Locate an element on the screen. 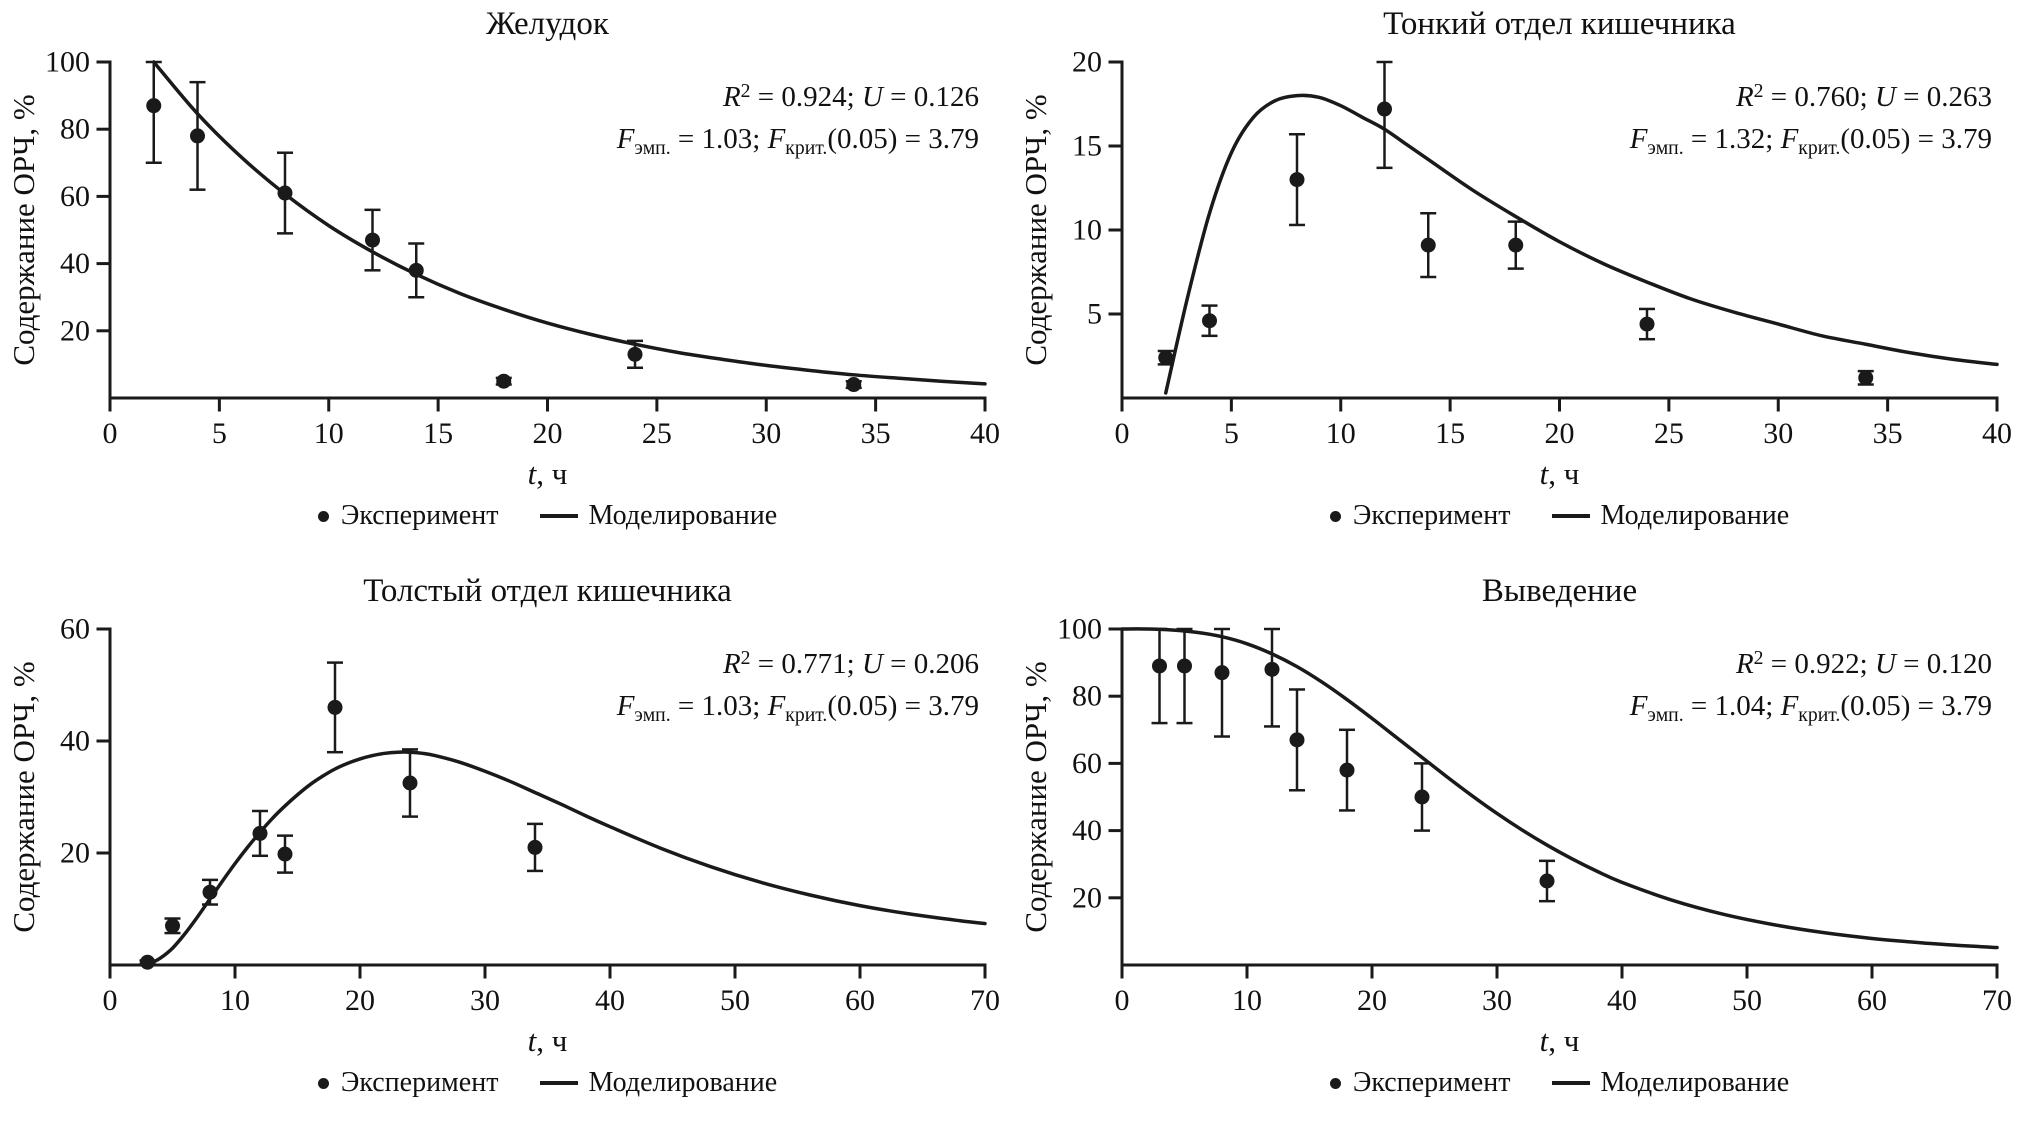  stats-line: Fэмп. = 1.32; Fкрит.(0.05) = 3.79 is located at coordinates (1811, 143).